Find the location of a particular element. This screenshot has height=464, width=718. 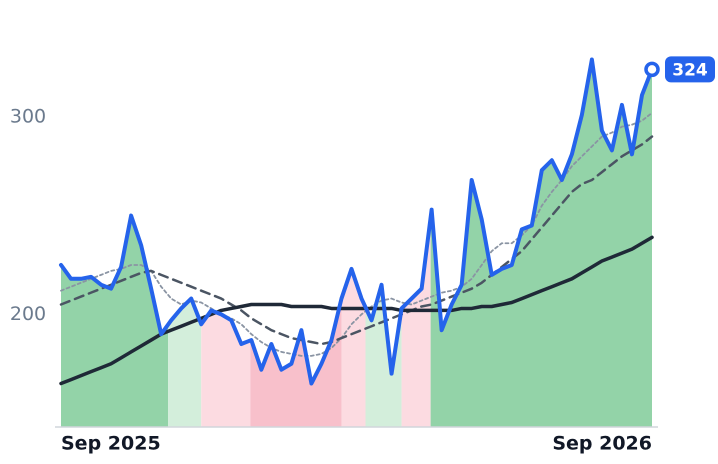

last-value-label: 324 is located at coordinates (690, 70).